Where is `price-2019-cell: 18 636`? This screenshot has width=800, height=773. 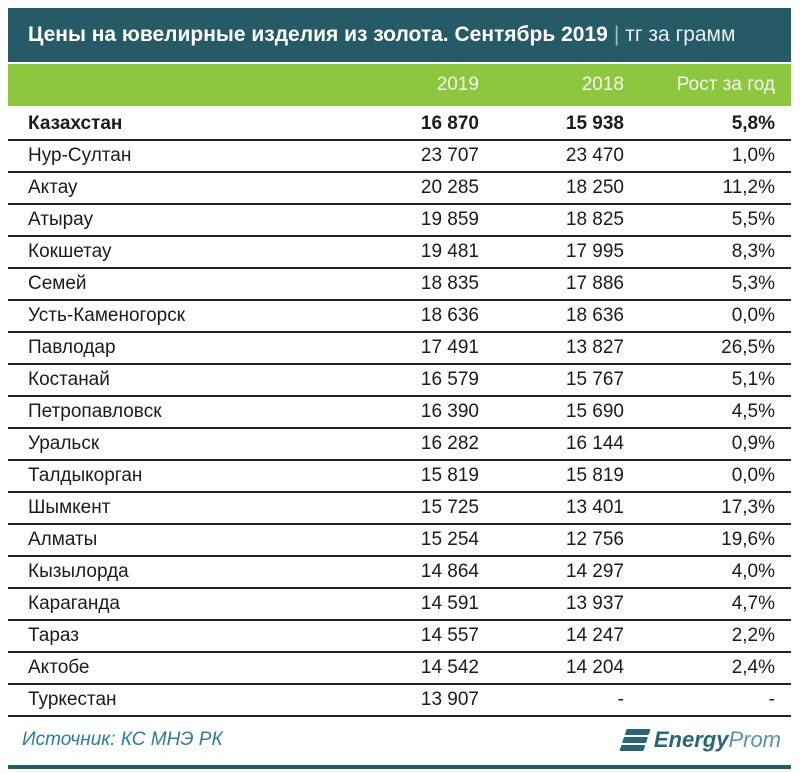
price-2019-cell: 18 636 is located at coordinates (406, 316).